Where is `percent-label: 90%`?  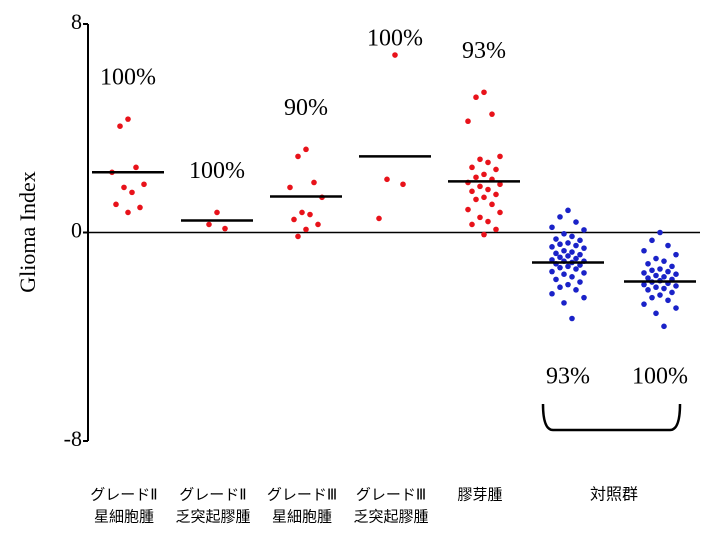 percent-label: 90% is located at coordinates (306, 108).